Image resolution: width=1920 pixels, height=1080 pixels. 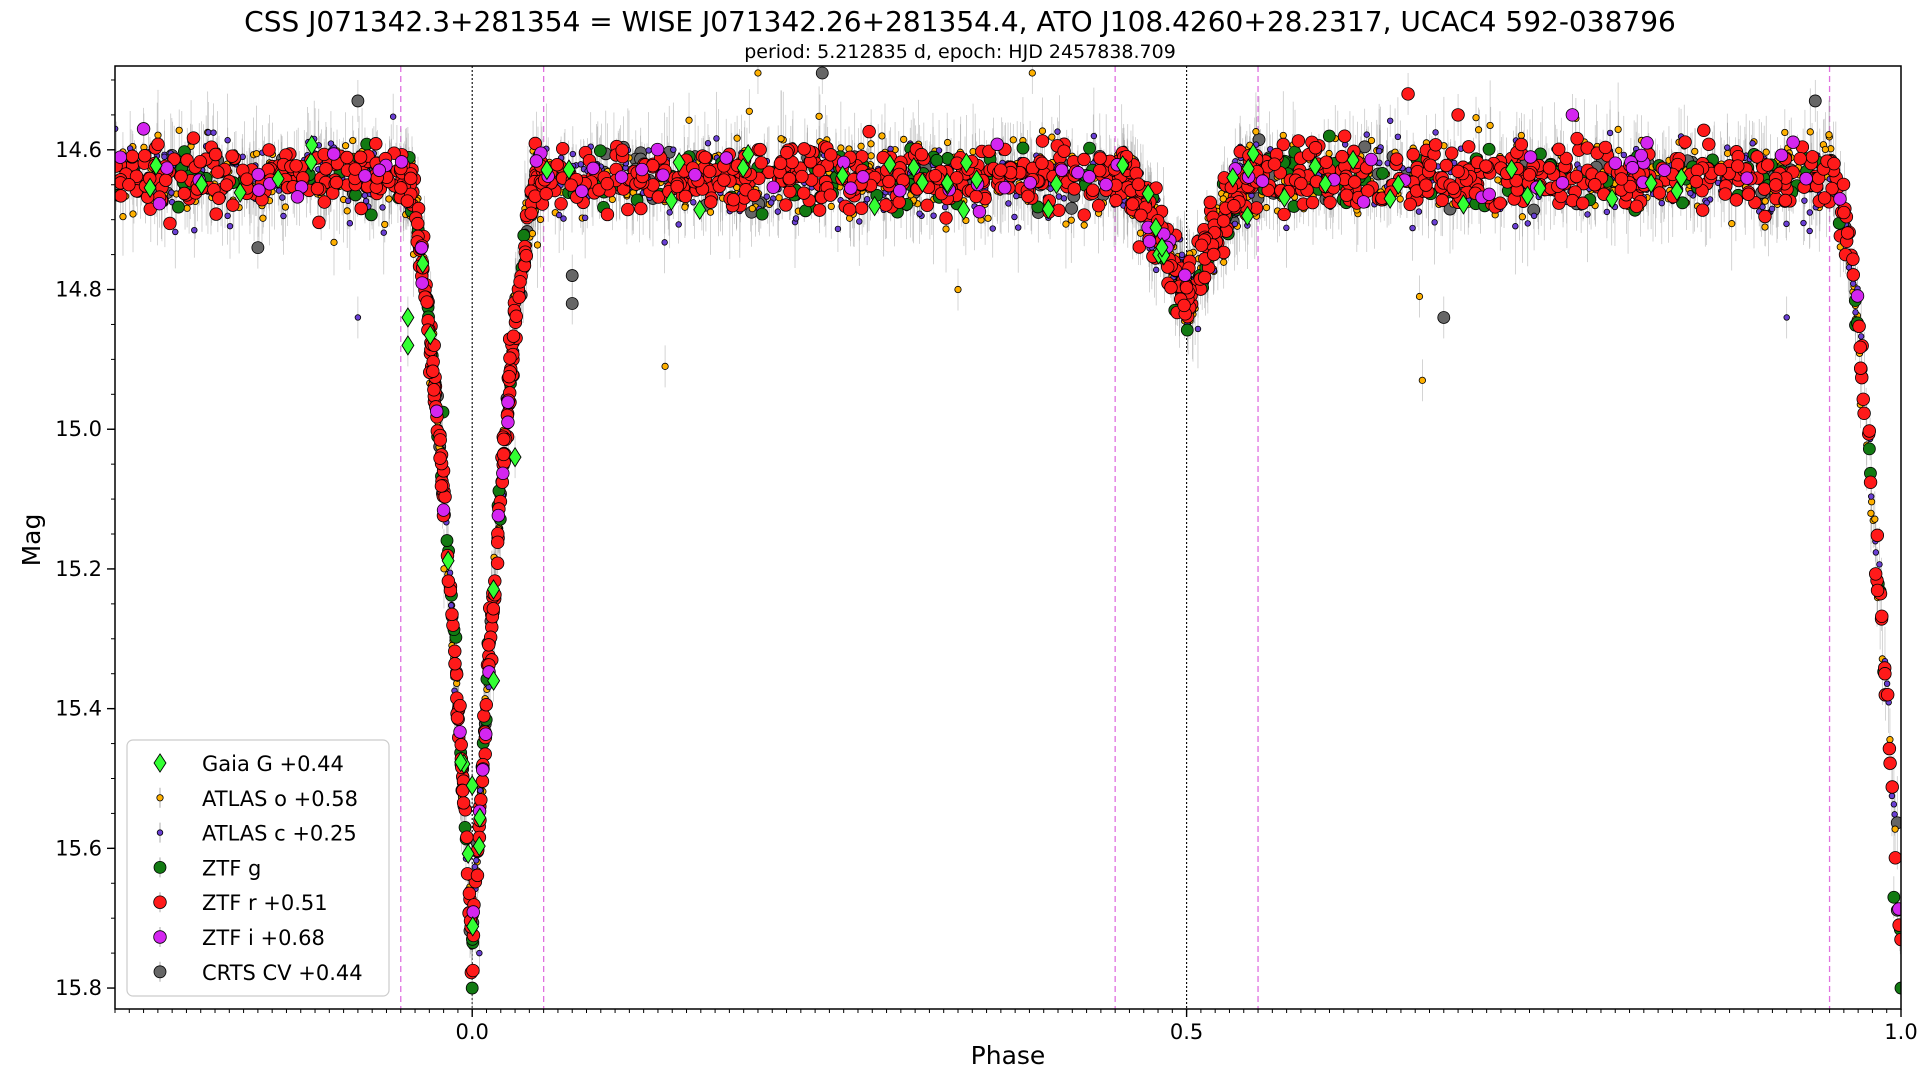 What do you see at coordinates (939, 150) in the screenshot?
I see `point-1932` at bounding box center [939, 150].